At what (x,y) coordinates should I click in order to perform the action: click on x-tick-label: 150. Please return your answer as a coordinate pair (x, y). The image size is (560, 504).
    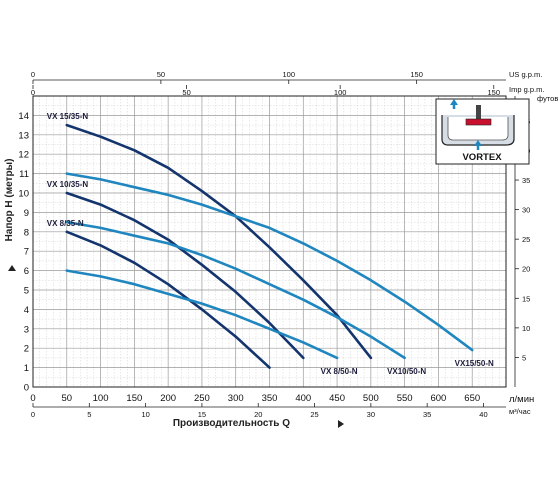
    Looking at the image, I should click on (134, 398).